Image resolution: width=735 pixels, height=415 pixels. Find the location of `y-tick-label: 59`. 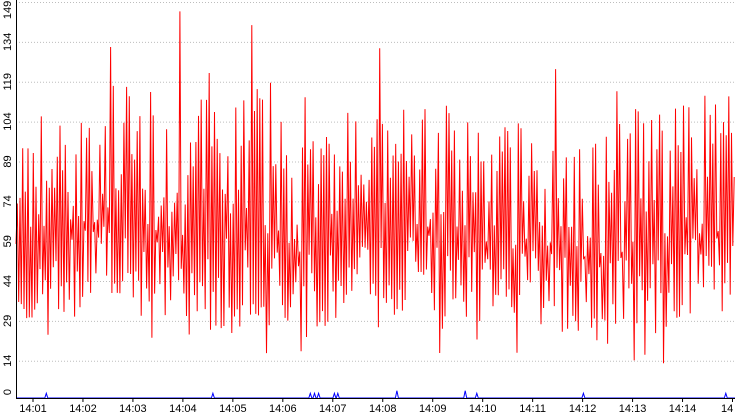

y-tick-label: 59 is located at coordinates (8, 241).